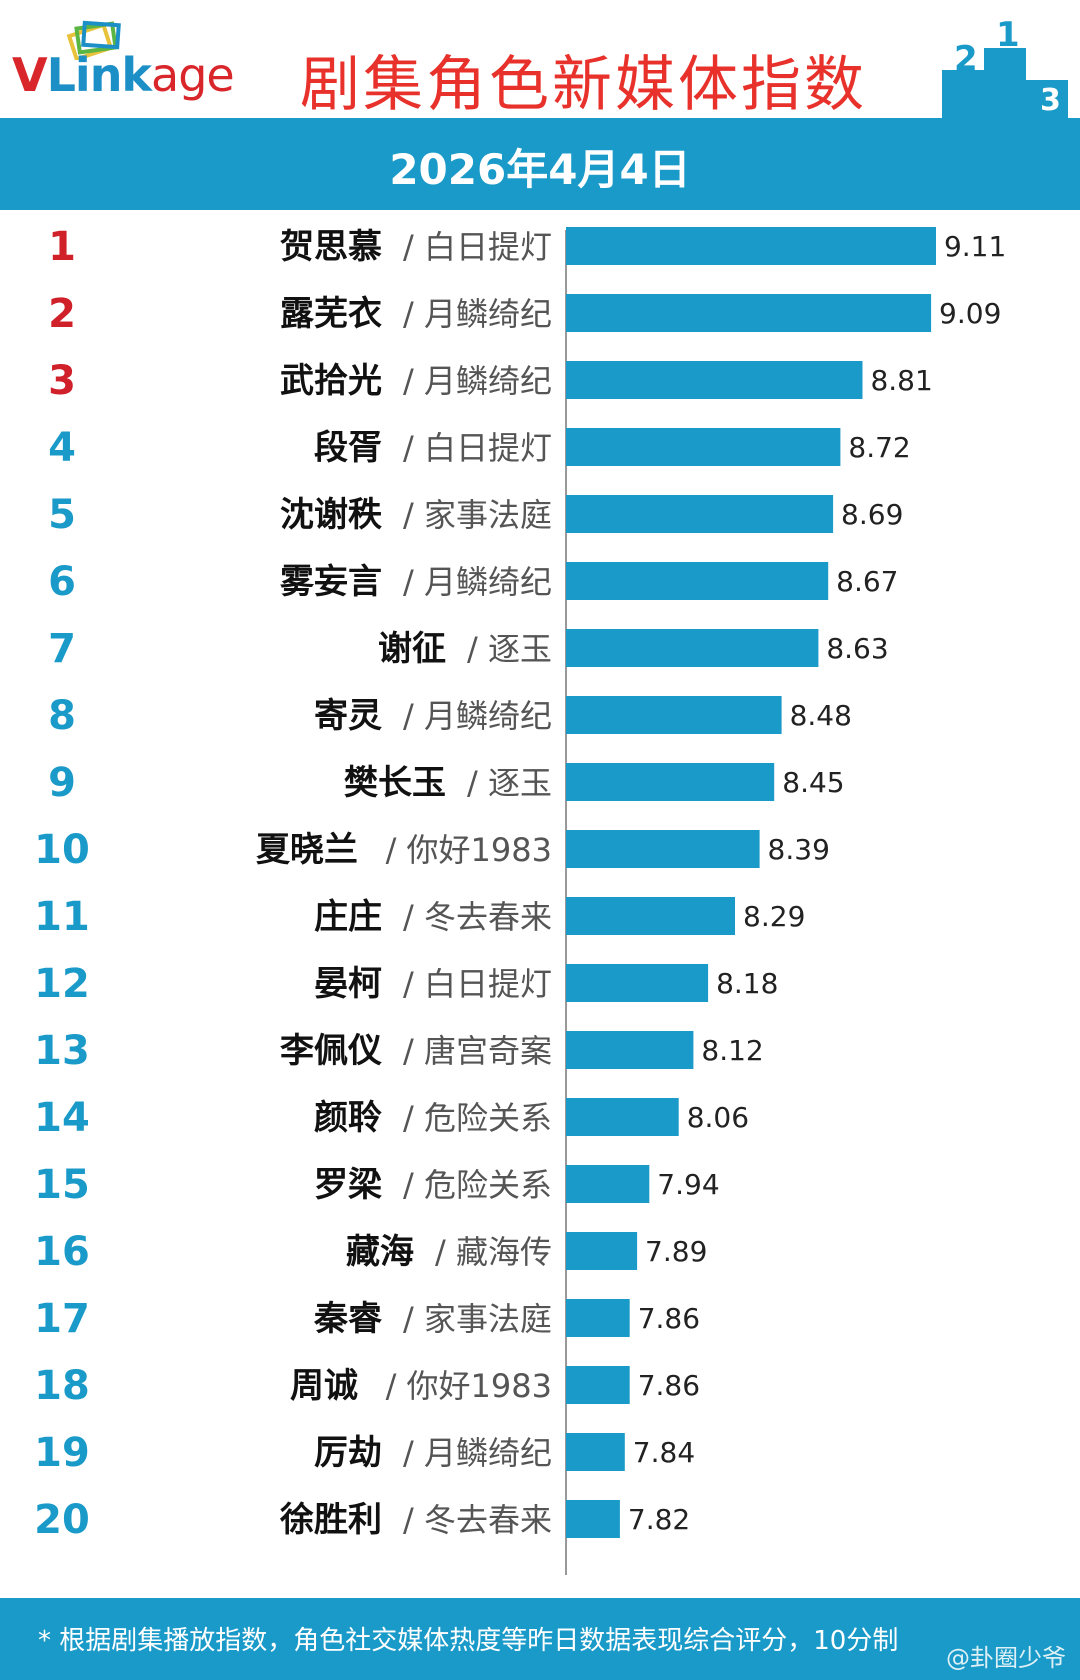 The image size is (1080, 1680). Describe the element at coordinates (62, 649) in the screenshot. I see `rank-label: 7` at that location.